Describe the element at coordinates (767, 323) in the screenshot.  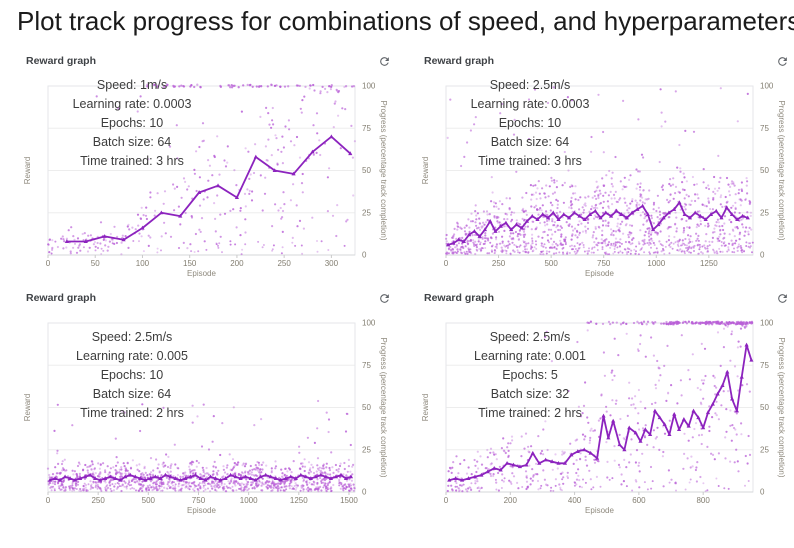
I see `right-axis-tick-label: 100` at that location.